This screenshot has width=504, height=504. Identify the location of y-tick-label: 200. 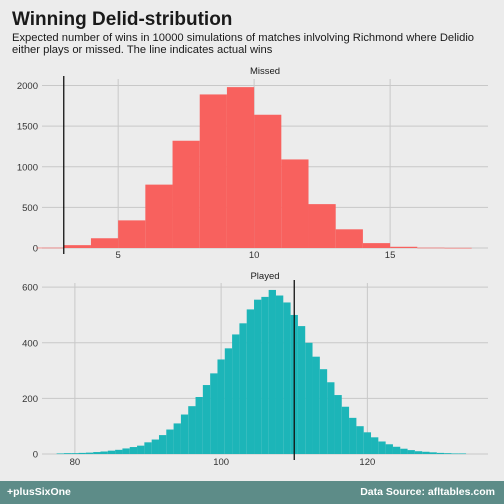
(30, 399).